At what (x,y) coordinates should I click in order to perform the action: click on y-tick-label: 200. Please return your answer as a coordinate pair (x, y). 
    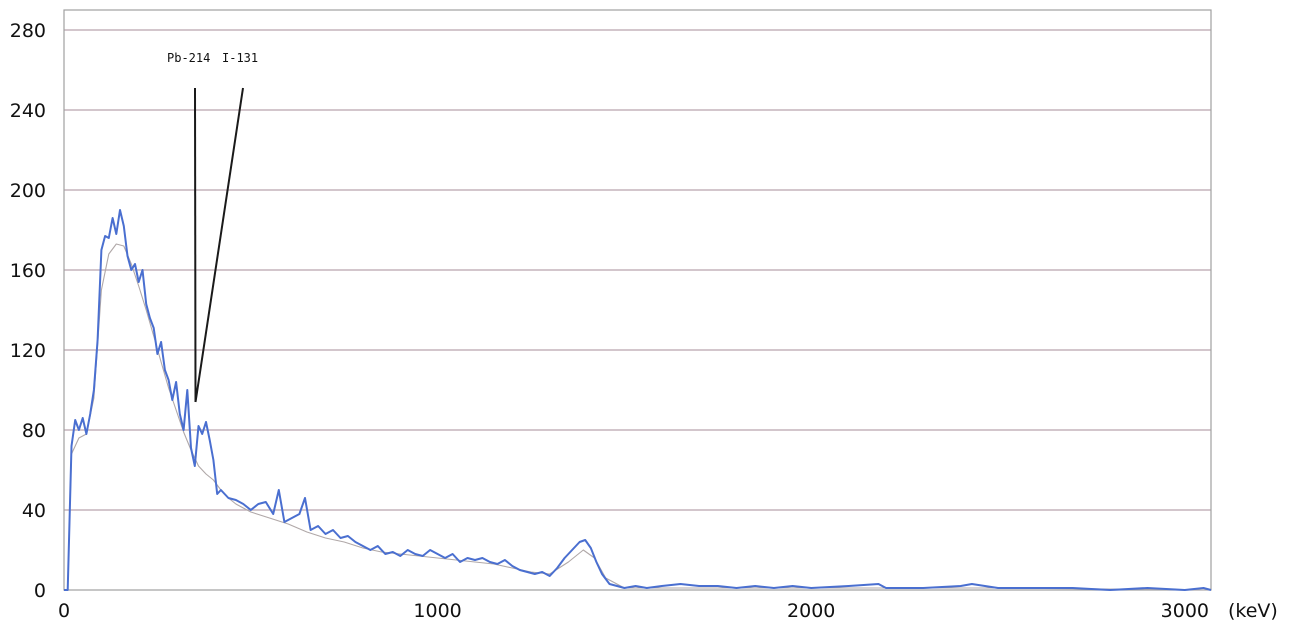
    Looking at the image, I should click on (28, 191).